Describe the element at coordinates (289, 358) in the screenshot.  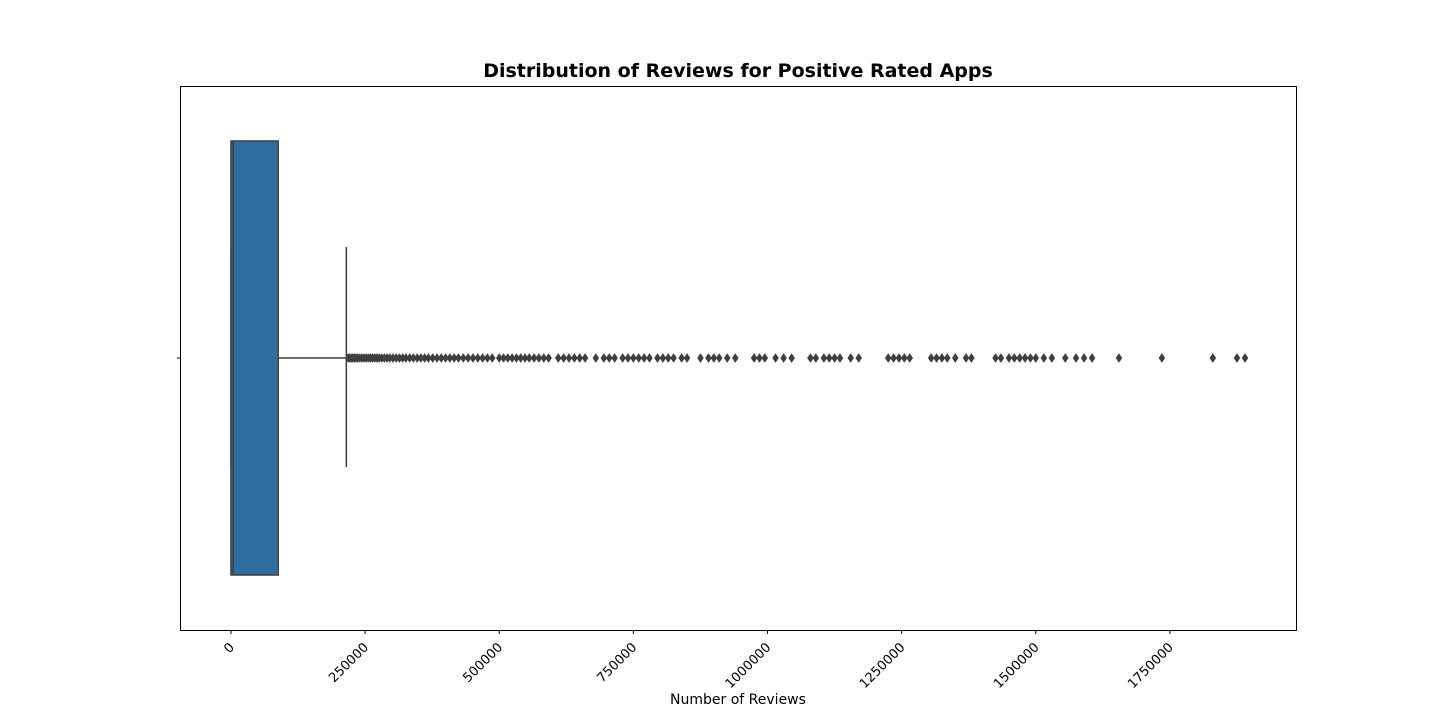
I see `box-plot` at that location.